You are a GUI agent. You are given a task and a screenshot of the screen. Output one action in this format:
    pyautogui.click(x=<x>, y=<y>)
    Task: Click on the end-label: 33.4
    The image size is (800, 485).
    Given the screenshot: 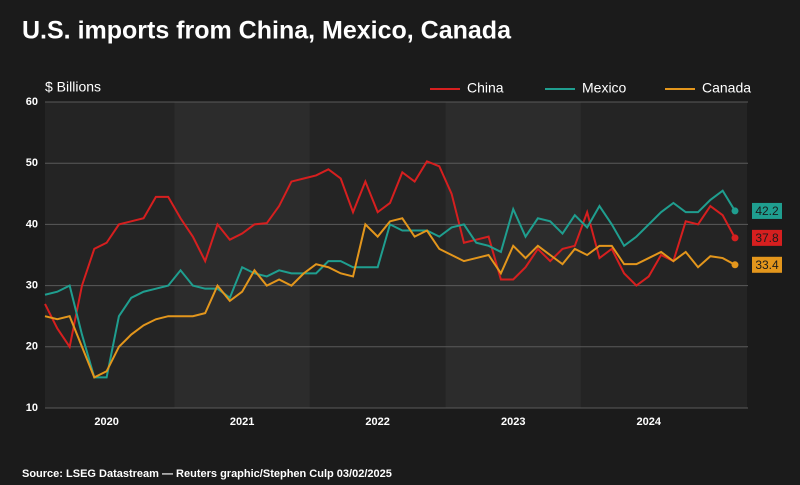 What is the action you would take?
    pyautogui.click(x=767, y=265)
    